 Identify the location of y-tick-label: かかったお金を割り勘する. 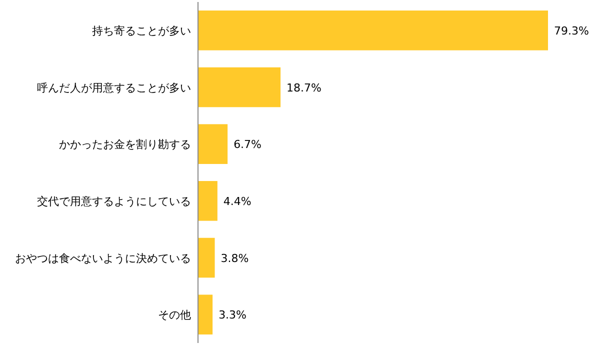
(125, 145).